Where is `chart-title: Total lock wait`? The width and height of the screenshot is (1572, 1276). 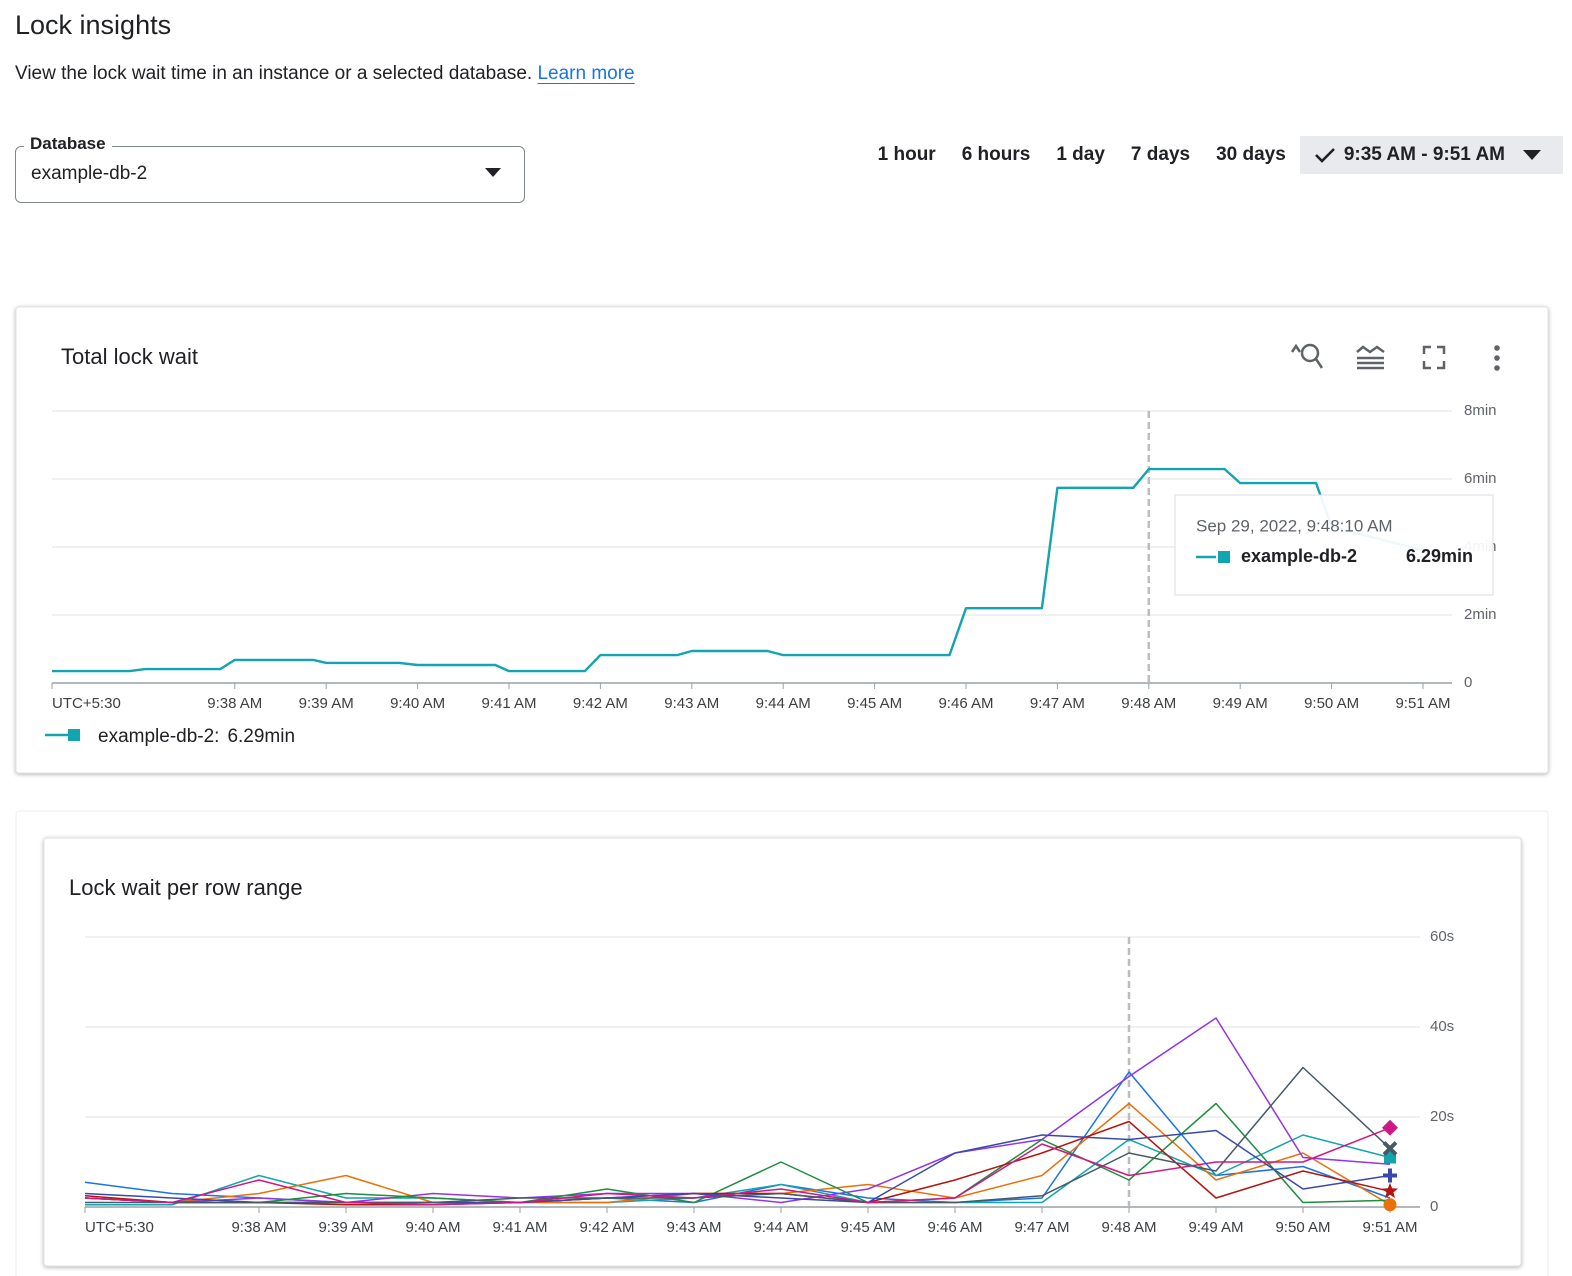
chart-title: Total lock wait is located at coordinates (129, 356).